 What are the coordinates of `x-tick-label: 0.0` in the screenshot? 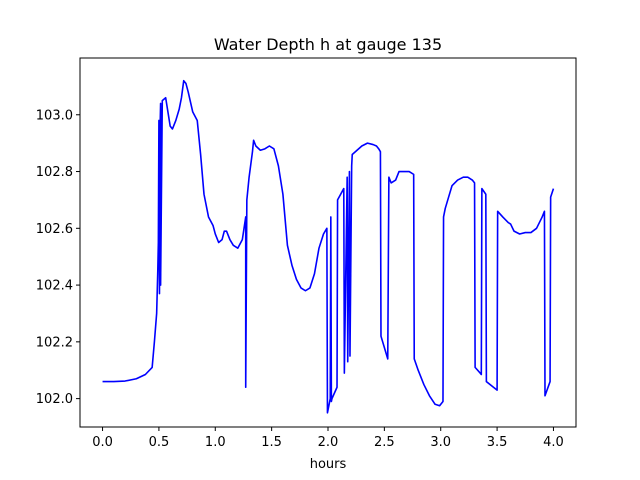 It's located at (102, 442).